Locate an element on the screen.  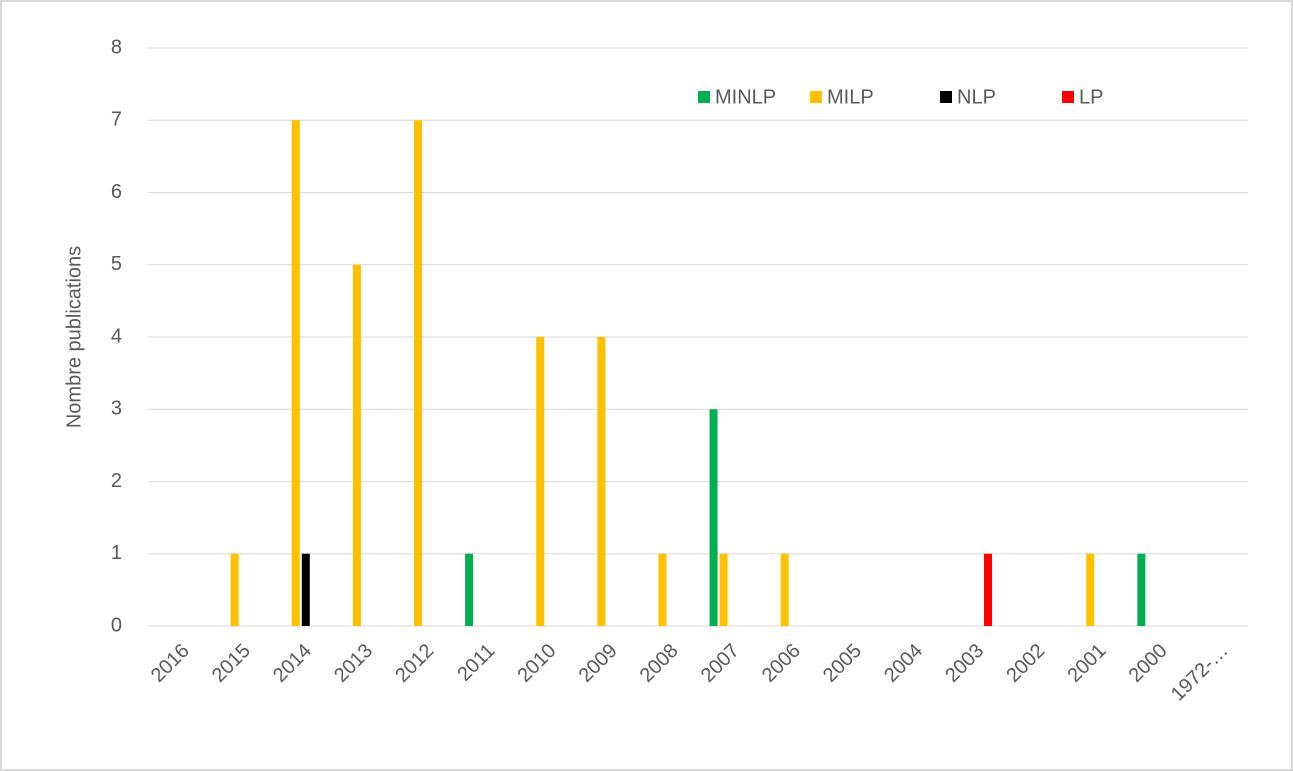
y-tick-label: 7 is located at coordinates (116, 120).